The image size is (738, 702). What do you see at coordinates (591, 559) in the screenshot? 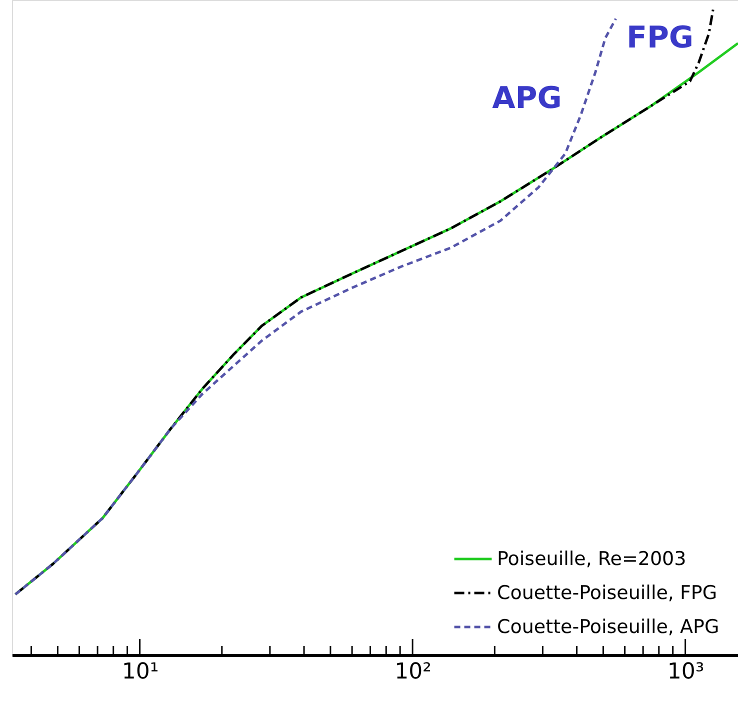
I see `legend-label: Poiseuille, Re=2003` at bounding box center [591, 559].